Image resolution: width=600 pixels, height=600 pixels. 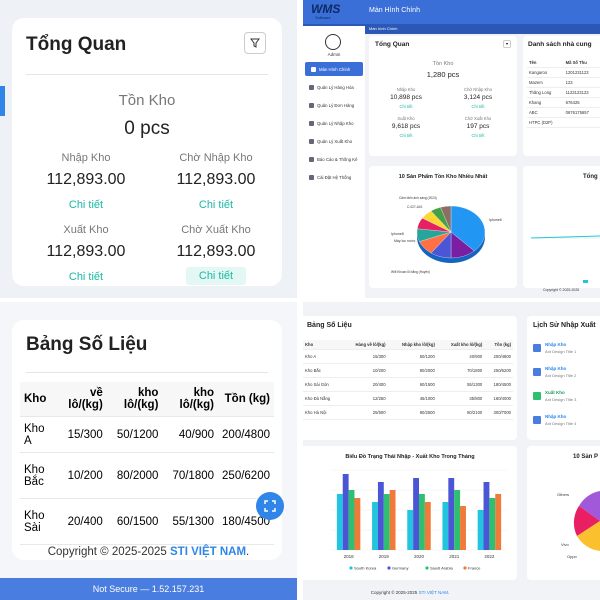 I want to click on mini-filter-button: ▾, so click(x=507, y=44).